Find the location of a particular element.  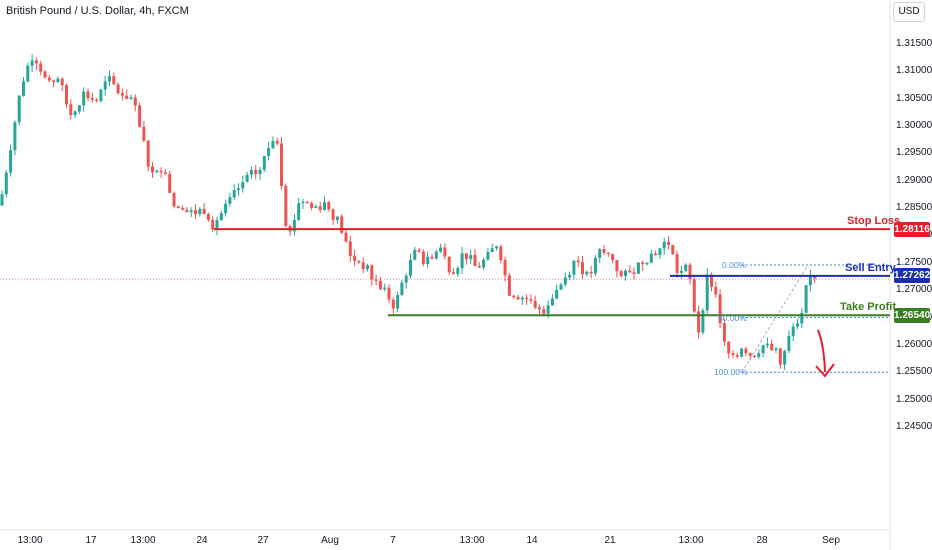

level-label: Stop Loss is located at coordinates (874, 221).